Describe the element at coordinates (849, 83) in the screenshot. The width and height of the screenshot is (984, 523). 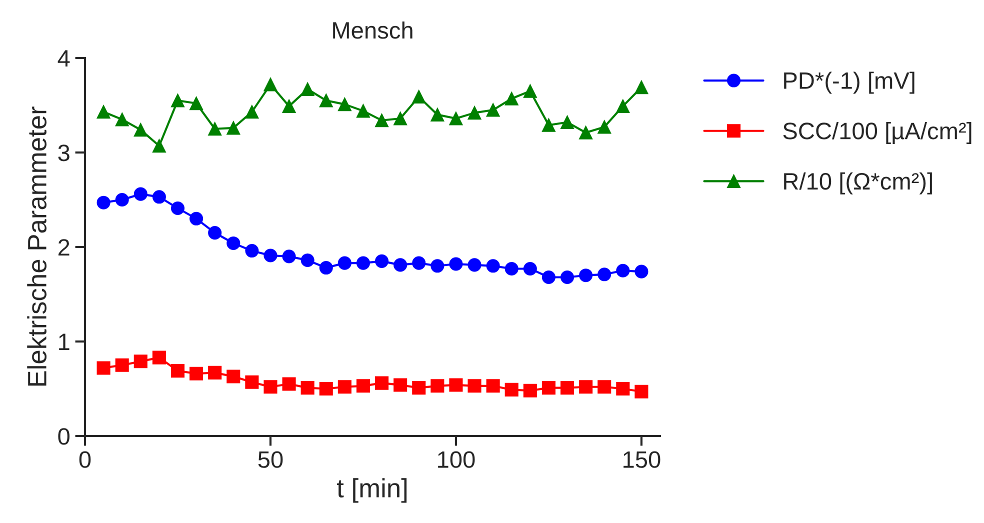
I see `legend-label: PD*(-1) [mV]` at that location.